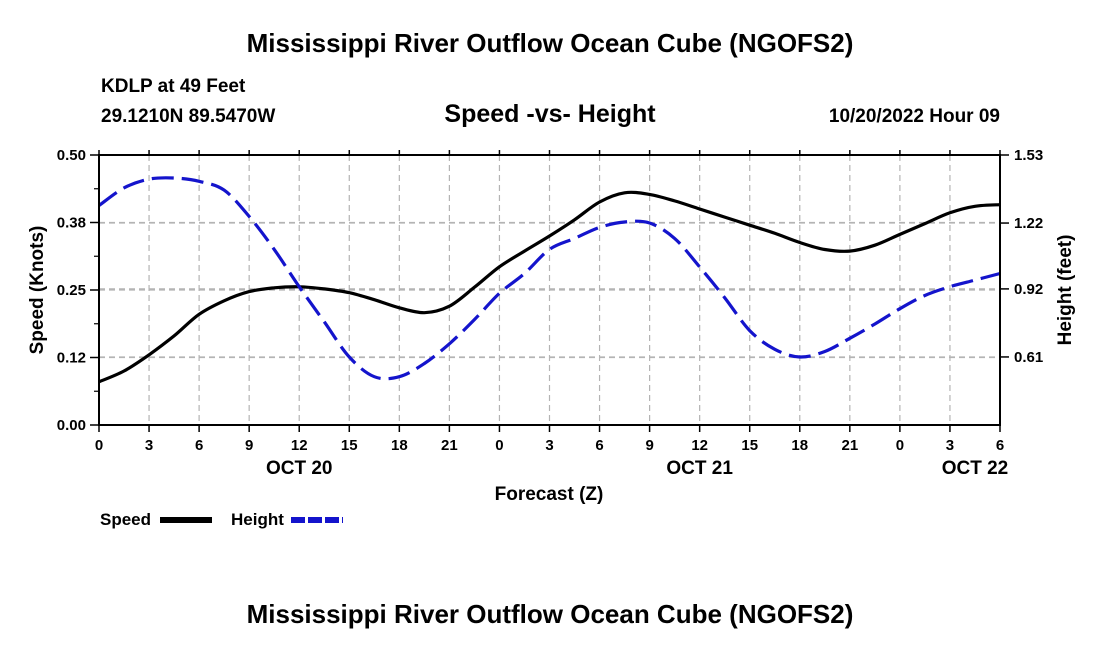 The image size is (1100, 650). I want to click on y2-tick-label: 1.22, so click(1028, 223).